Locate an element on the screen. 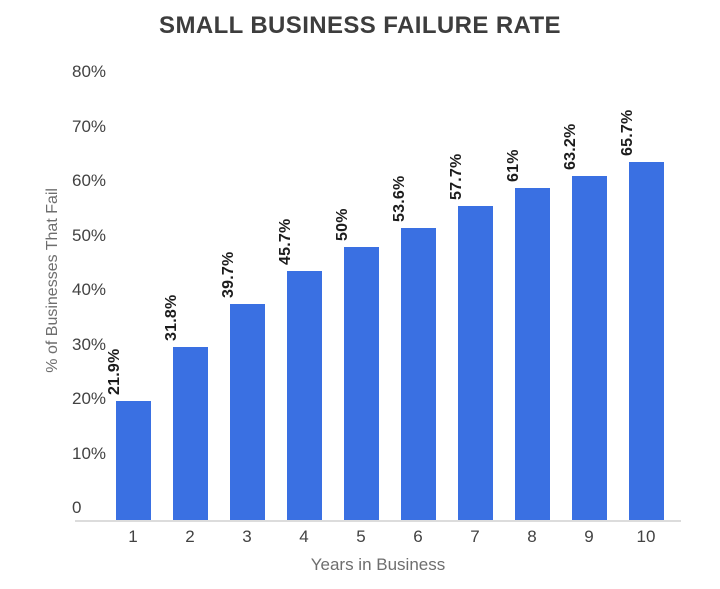 The width and height of the screenshot is (720, 589). y-tick-label: 30% is located at coordinates (89, 344).